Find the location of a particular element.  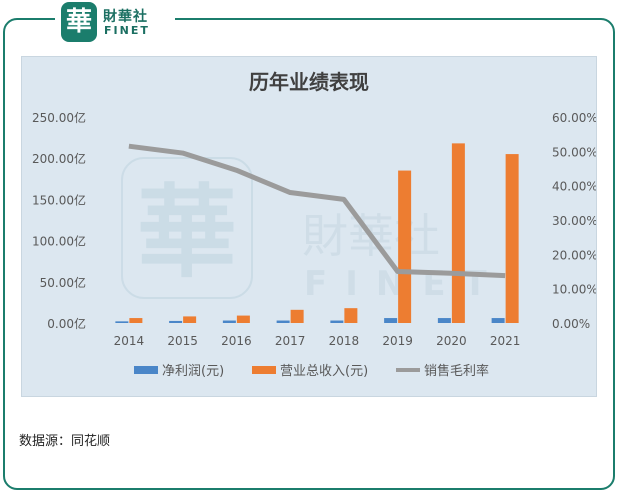

y-left-tick-label: 50.00亿 is located at coordinates (63, 282).